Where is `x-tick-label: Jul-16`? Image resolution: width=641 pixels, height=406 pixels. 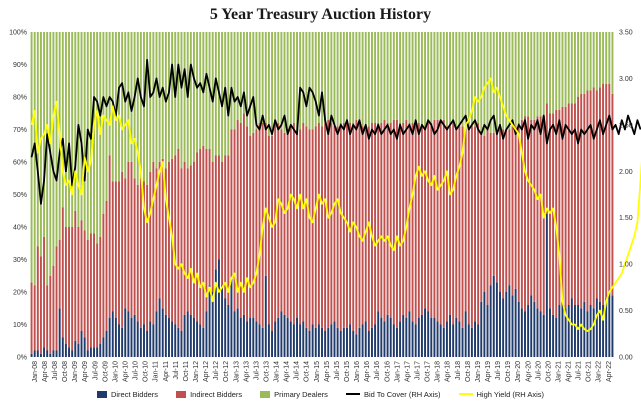 x-tick-label: Jul-16 is located at coordinates (377, 370).